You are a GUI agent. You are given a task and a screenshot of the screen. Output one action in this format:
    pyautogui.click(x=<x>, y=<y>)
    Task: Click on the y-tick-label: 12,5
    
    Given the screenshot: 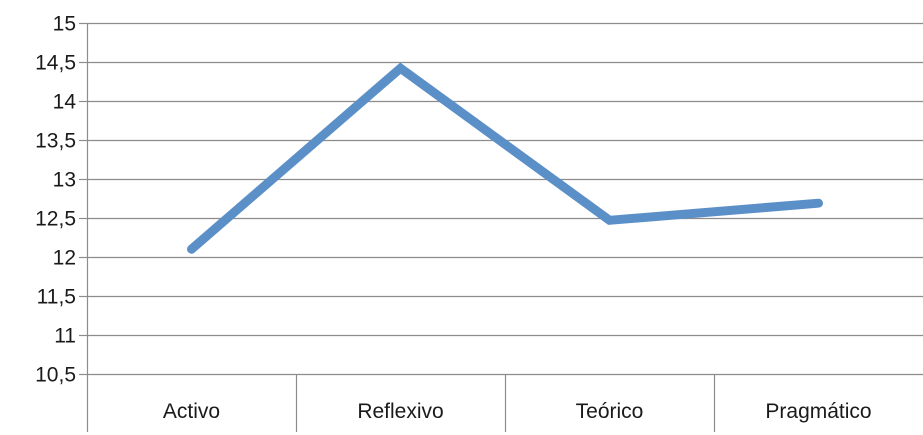 What is the action you would take?
    pyautogui.click(x=55, y=219)
    